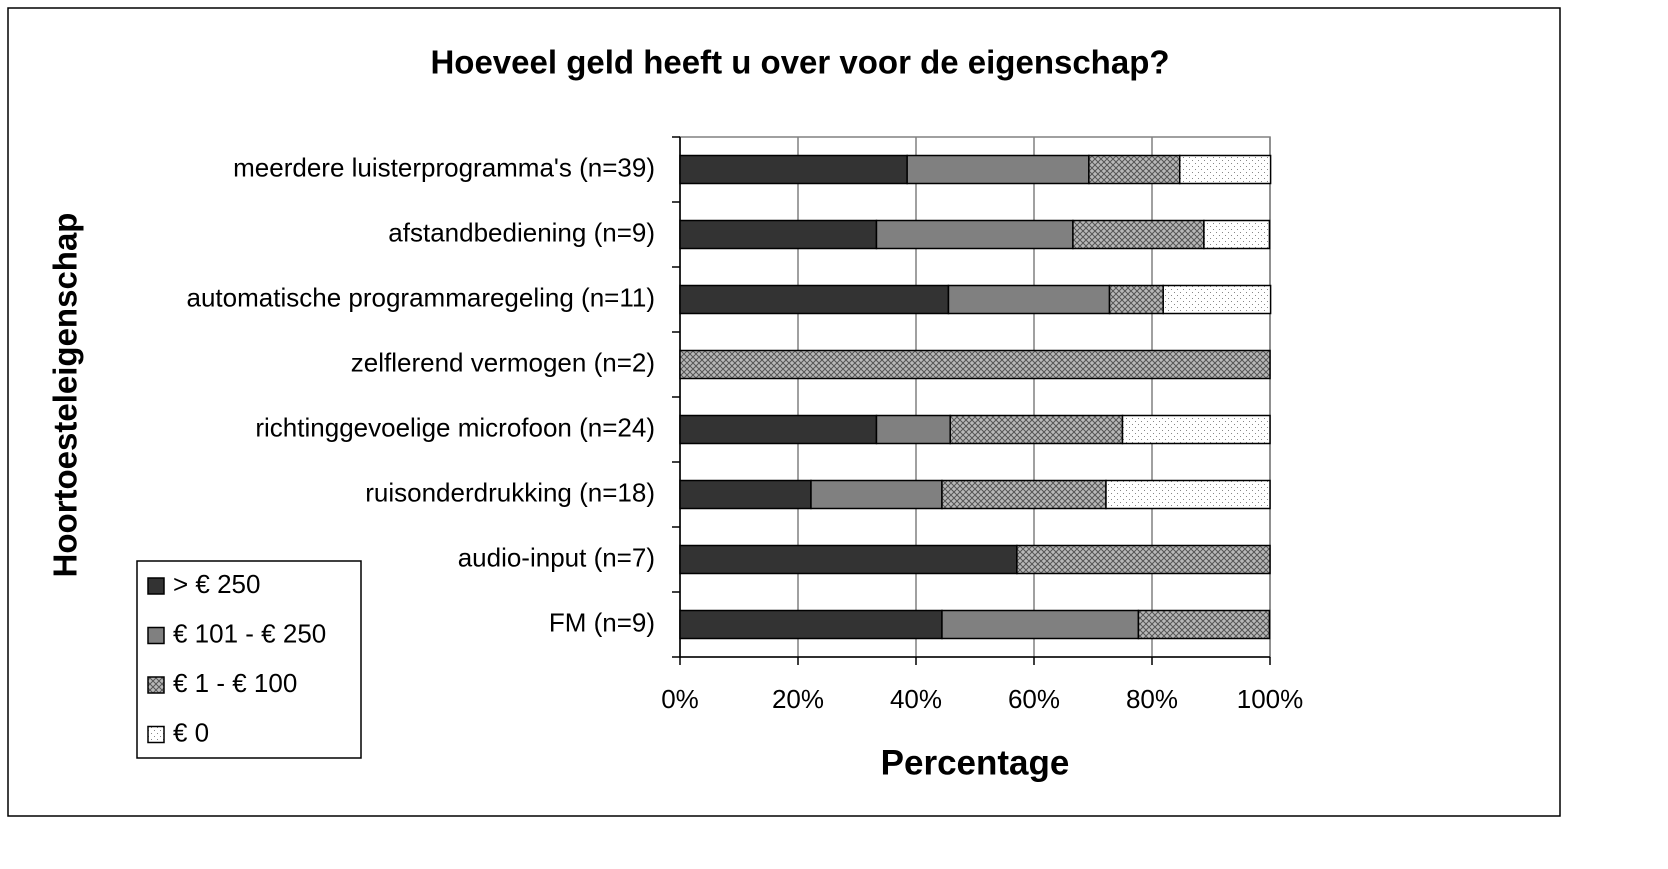 Image resolution: width=1668 pixels, height=869 pixels. What do you see at coordinates (444, 167) in the screenshot?
I see `y-tick-label: meerdere luisterprogramma's (n=39)` at bounding box center [444, 167].